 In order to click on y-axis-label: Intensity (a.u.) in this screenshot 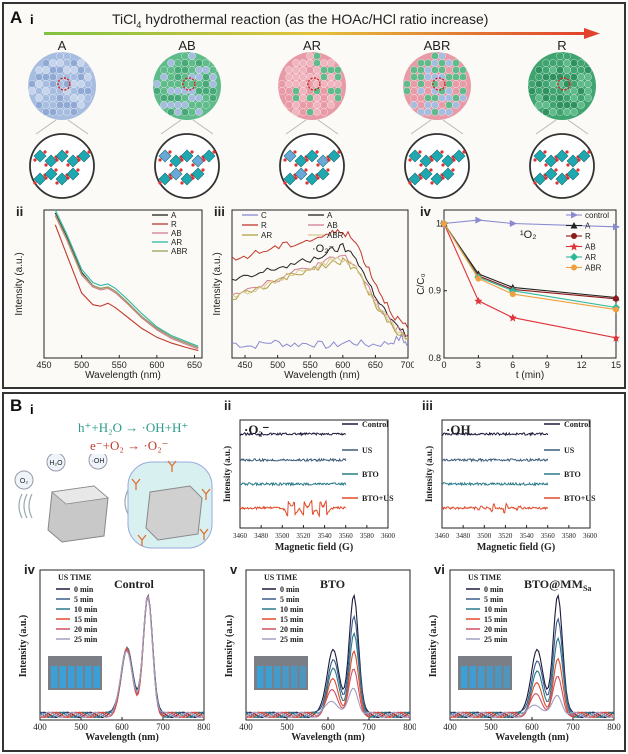, I will do `click(433, 646)`.